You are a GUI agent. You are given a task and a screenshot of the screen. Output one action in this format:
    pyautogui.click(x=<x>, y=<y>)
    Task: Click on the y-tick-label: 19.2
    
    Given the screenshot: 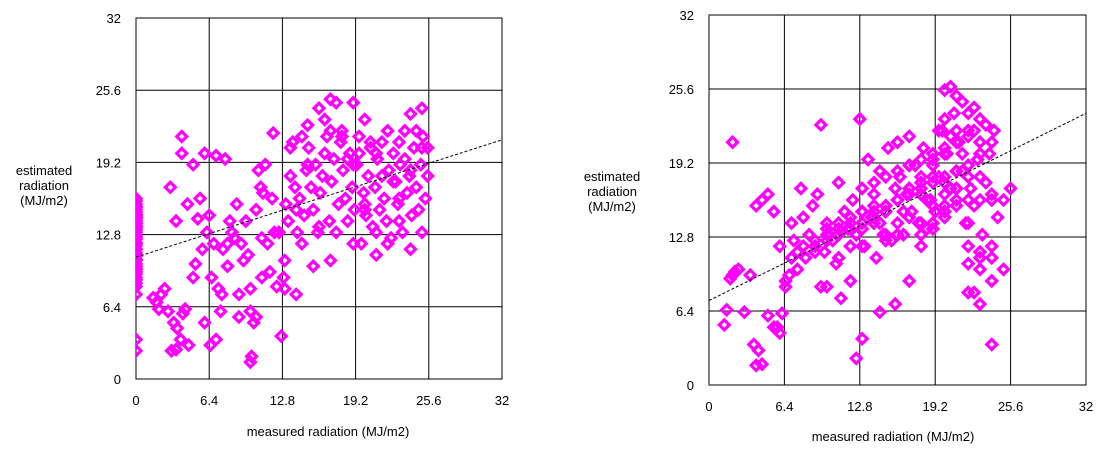 What is the action you would take?
    pyautogui.click(x=681, y=163)
    